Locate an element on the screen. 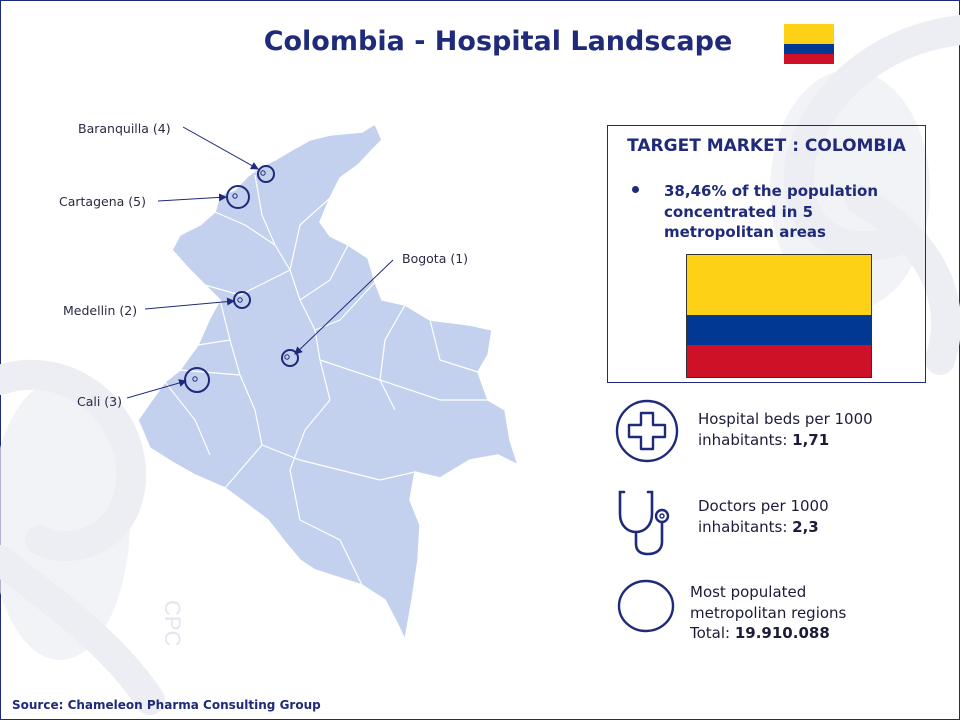 The image size is (960, 720). baranquilla-callout is located at coordinates (220, 148).